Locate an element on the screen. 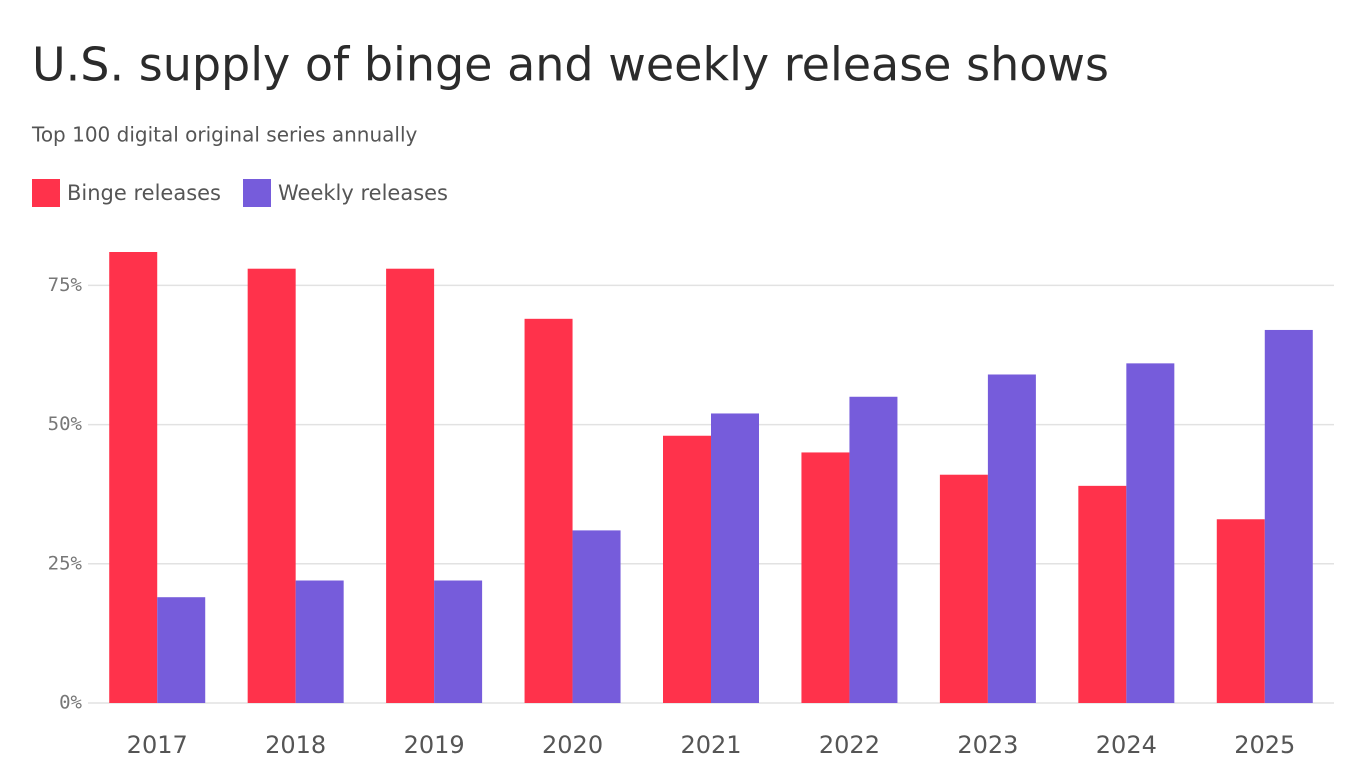 The height and width of the screenshot is (768, 1366). y-tick-label: 0% is located at coordinates (70, 703).